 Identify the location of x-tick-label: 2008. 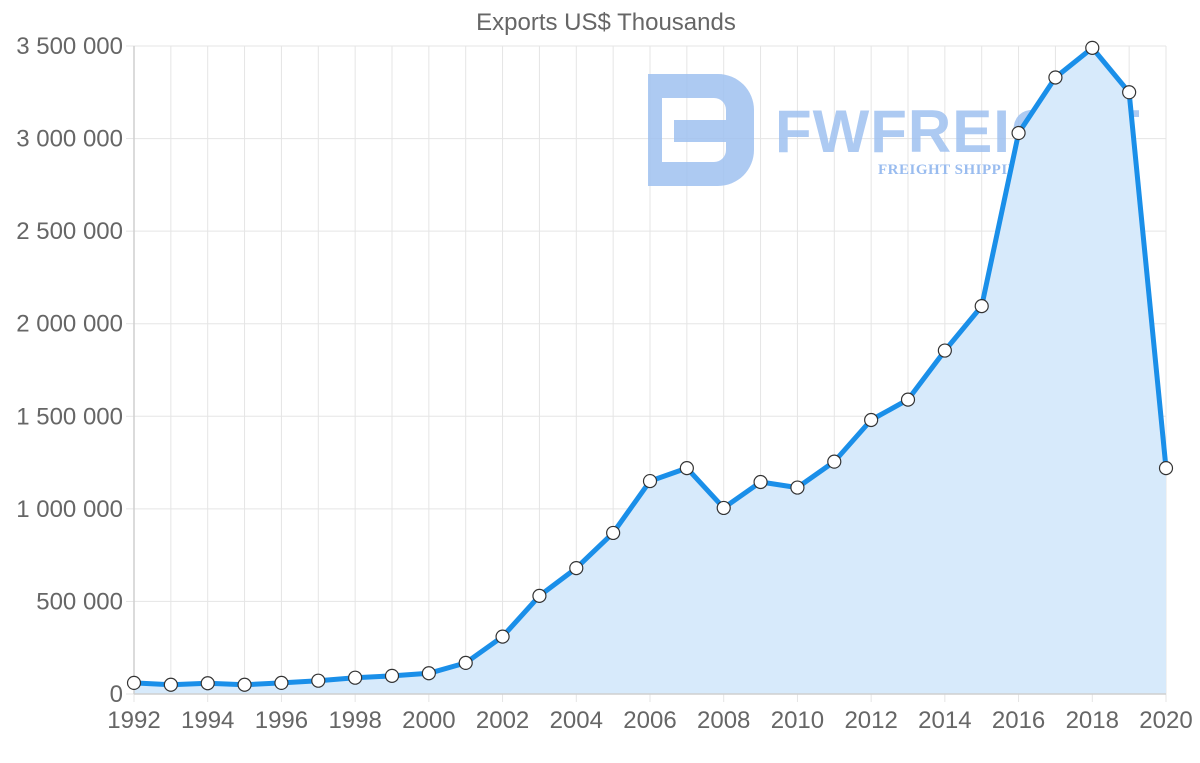
(723, 720).